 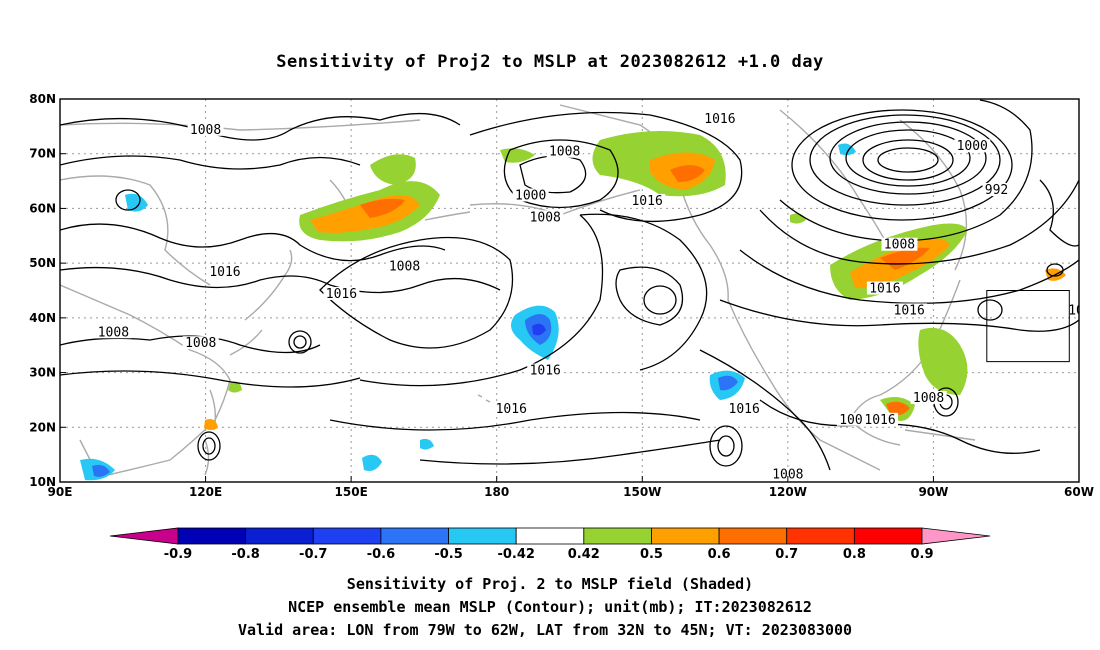 What do you see at coordinates (786, 554) in the screenshot?
I see `colorbar-label: 0.7` at bounding box center [786, 554].